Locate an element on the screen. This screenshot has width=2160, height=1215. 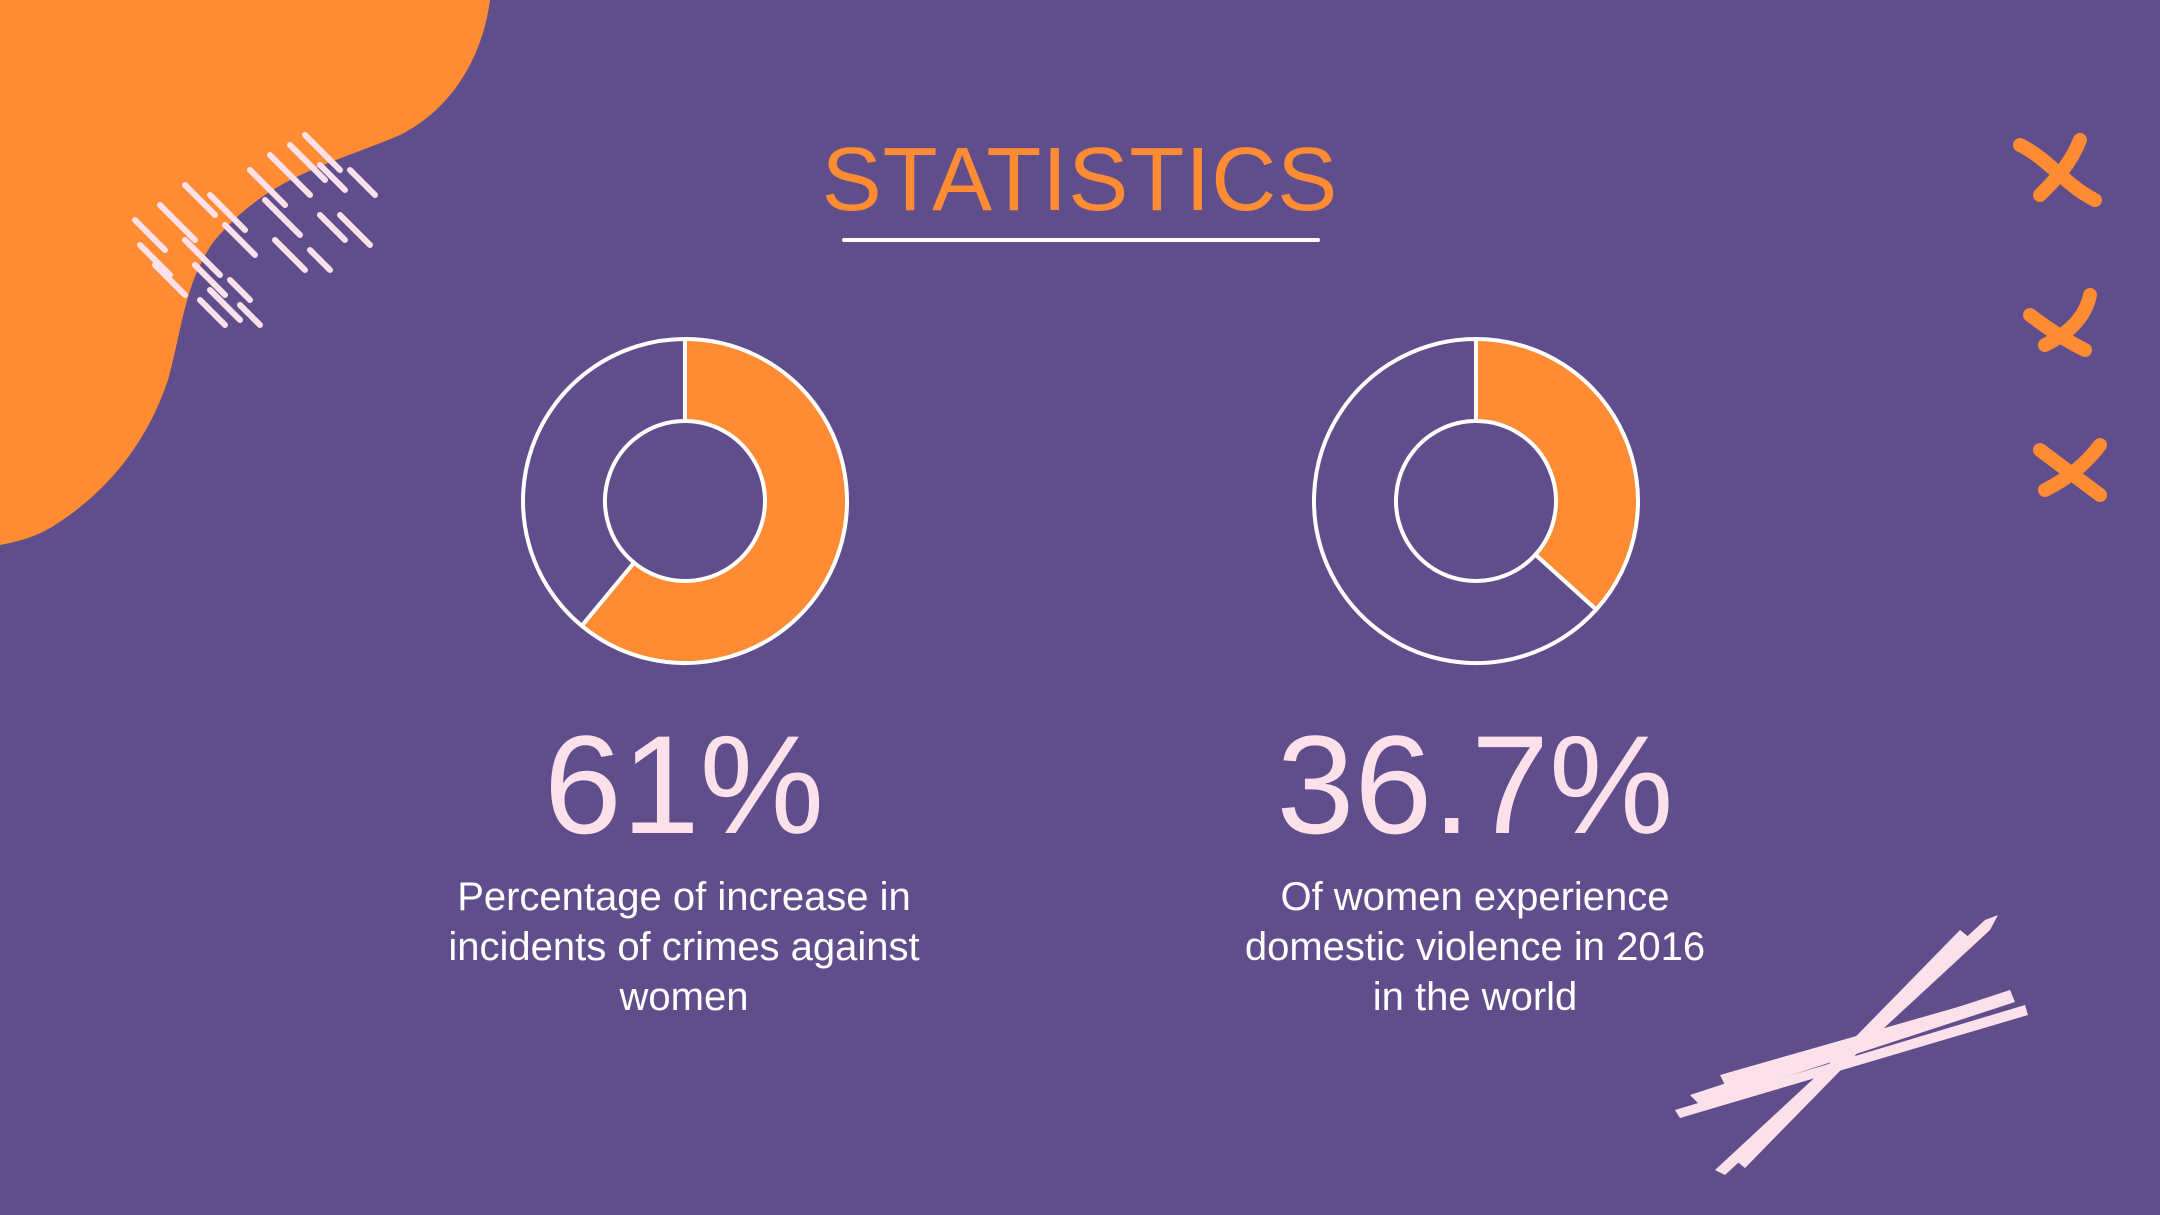
orange-blob is located at coordinates (245, 272).